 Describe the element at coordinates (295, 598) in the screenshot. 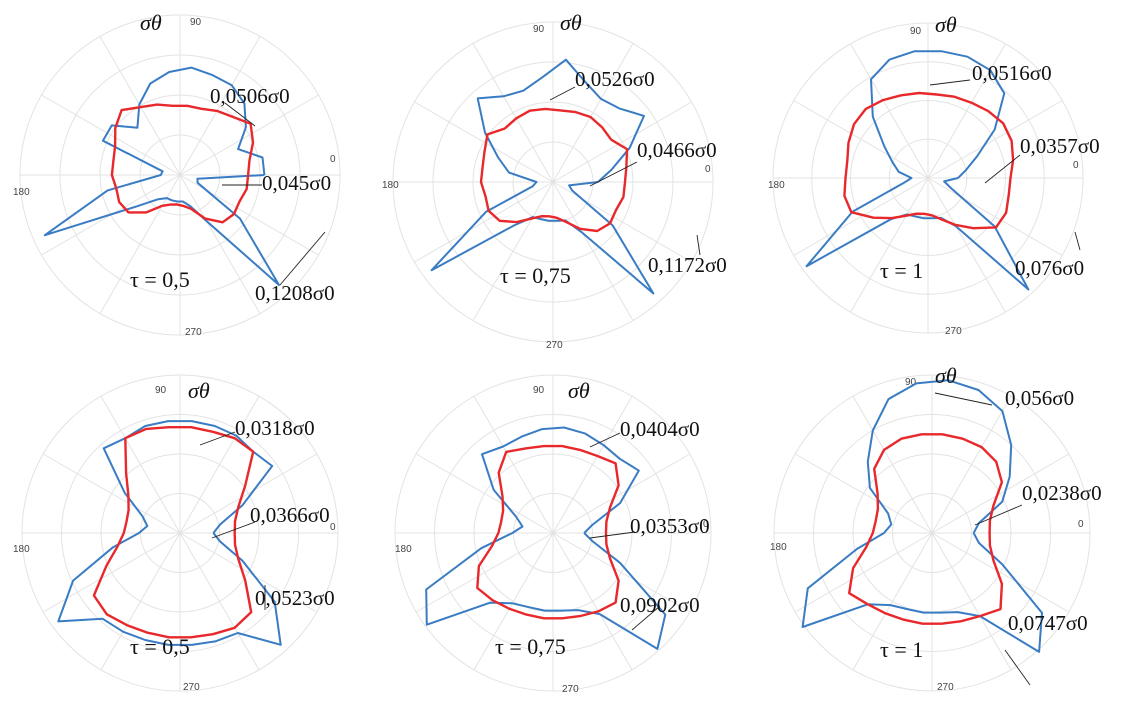

I see `callout-value-label: 0,0523σ0` at that location.